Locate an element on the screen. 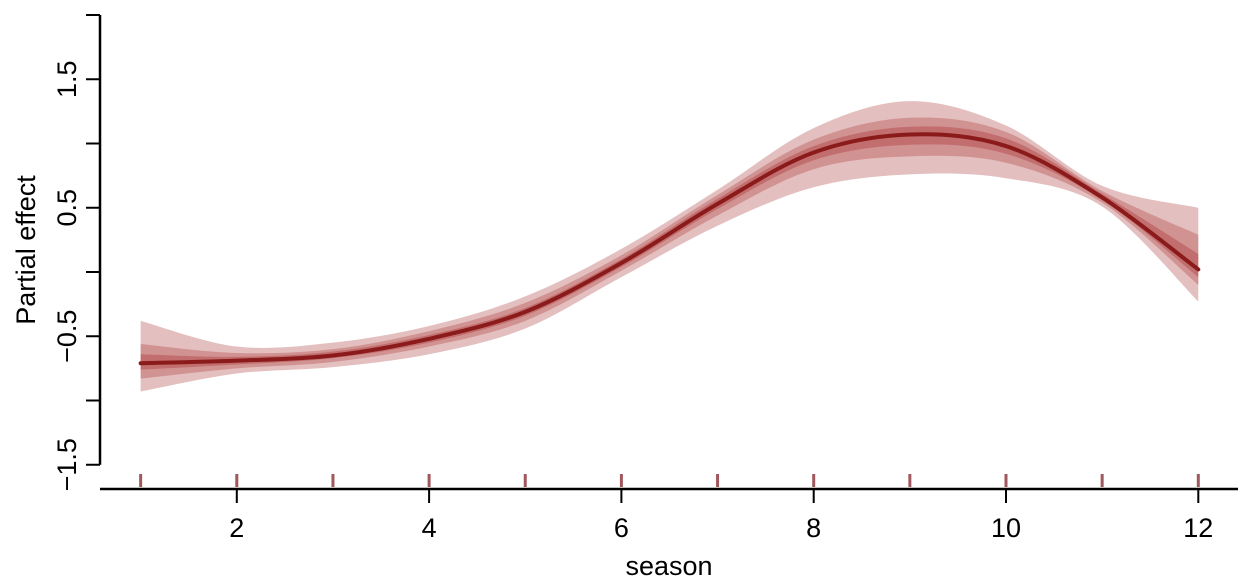 The width and height of the screenshot is (1248, 584). y-tick-label: 1.5 is located at coordinates (67, 79).